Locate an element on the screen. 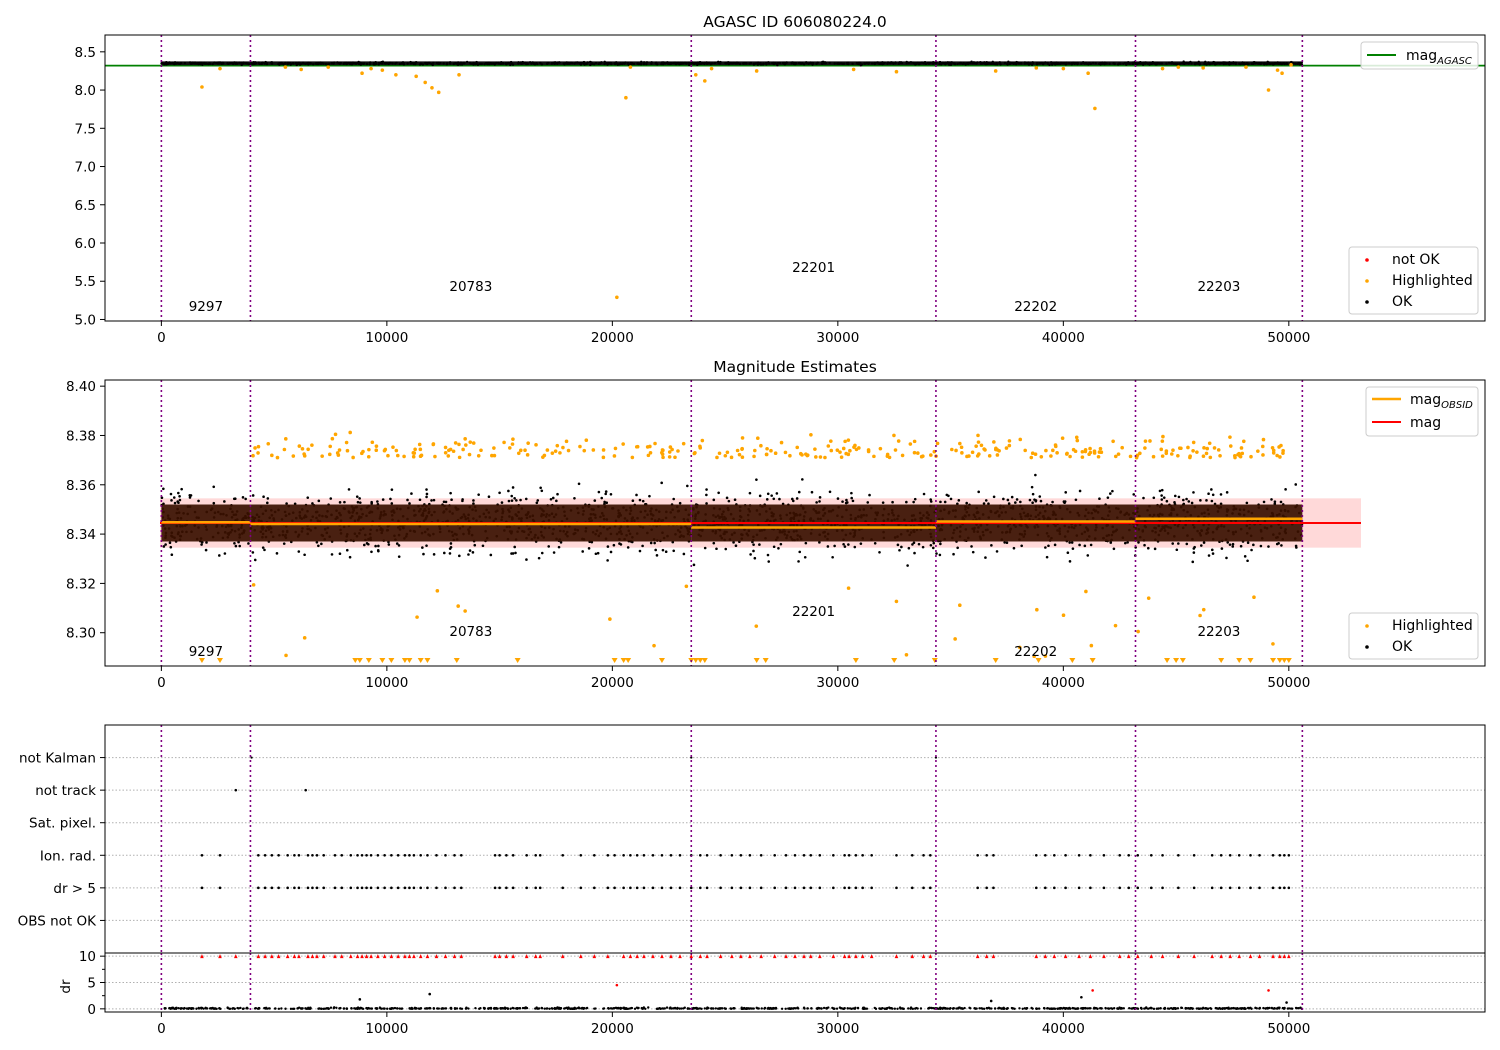  estimates-point-legend: Highlighted OK is located at coordinates (1413, 636).